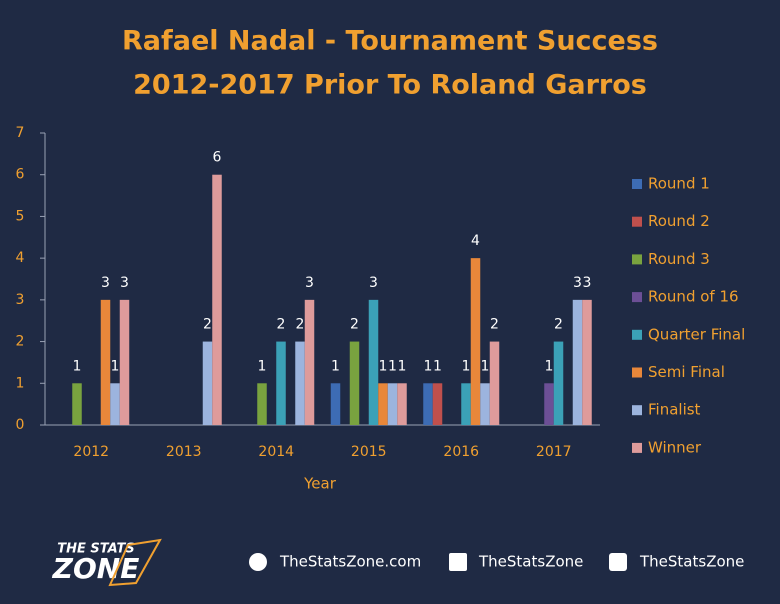 This screenshot has height=604, width=780. I want to click on y-tick-label: 1, so click(20, 383).